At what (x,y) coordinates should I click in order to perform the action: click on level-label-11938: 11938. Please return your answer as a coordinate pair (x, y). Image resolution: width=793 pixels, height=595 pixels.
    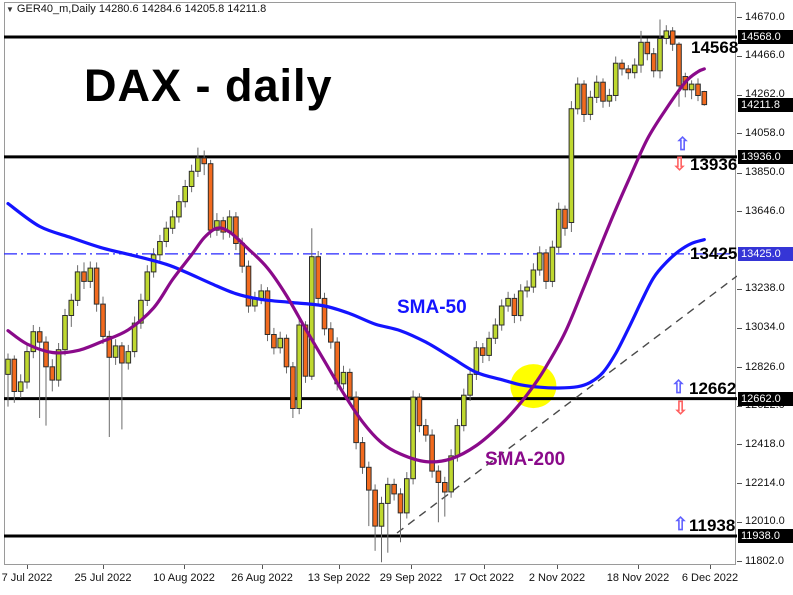
    Looking at the image, I should click on (712, 525).